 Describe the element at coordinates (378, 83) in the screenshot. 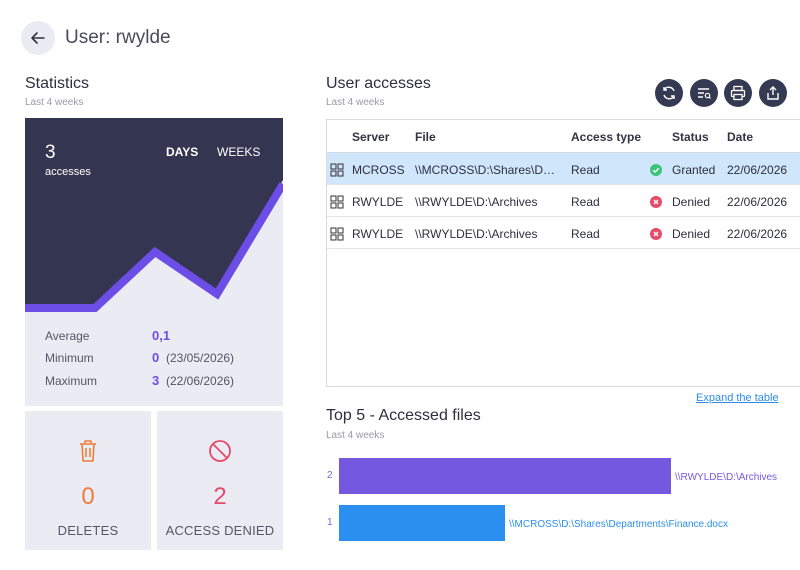

I see `user-accesses-title: User accesses` at that location.